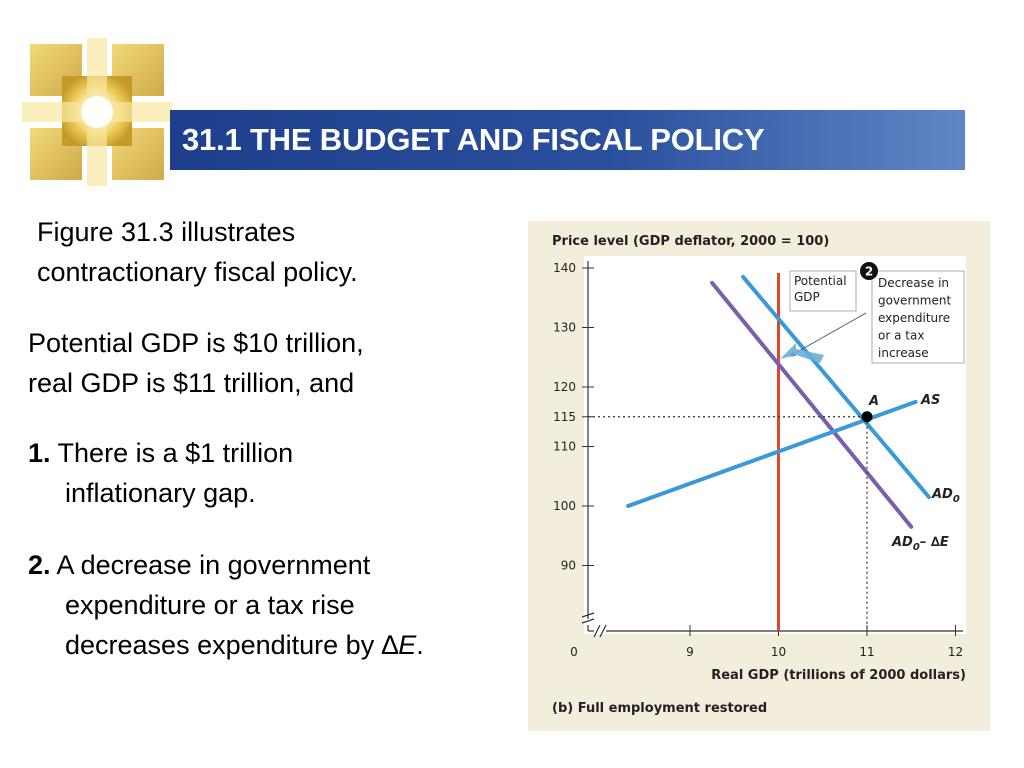 The width and height of the screenshot is (1024, 768). Describe the element at coordinates (568, 566) in the screenshot. I see `y-tick-label: 90` at that location.